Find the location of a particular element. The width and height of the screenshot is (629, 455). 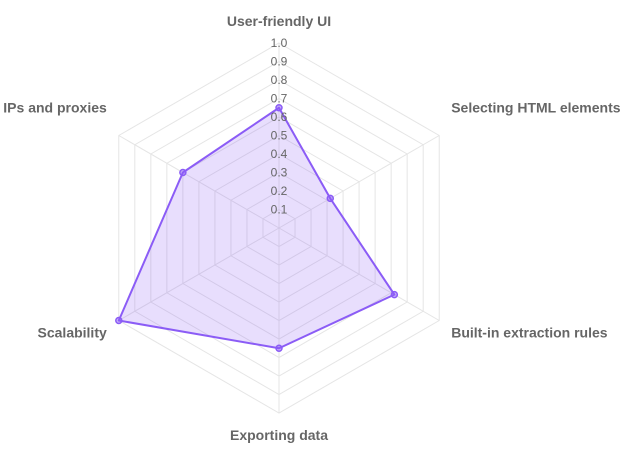

axis-label-2: Selecting HTML elements is located at coordinates (536, 108).